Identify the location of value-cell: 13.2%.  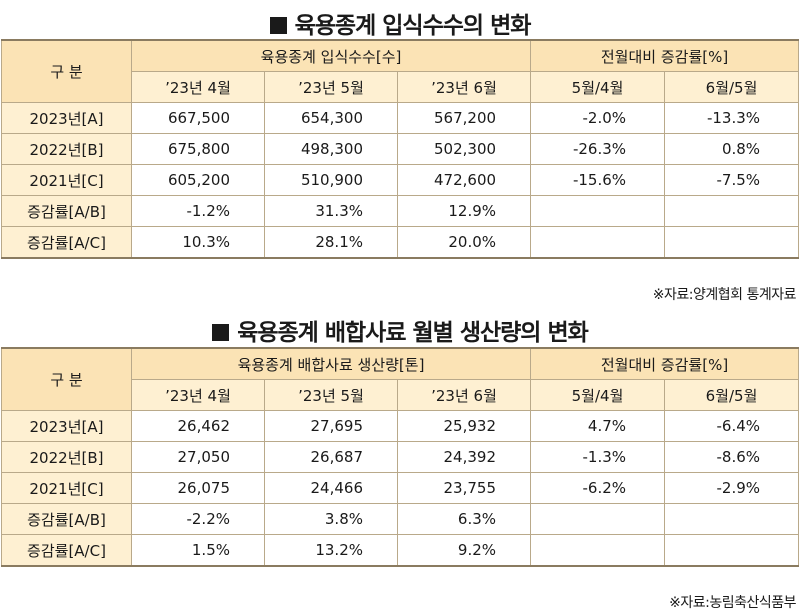
(331, 550).